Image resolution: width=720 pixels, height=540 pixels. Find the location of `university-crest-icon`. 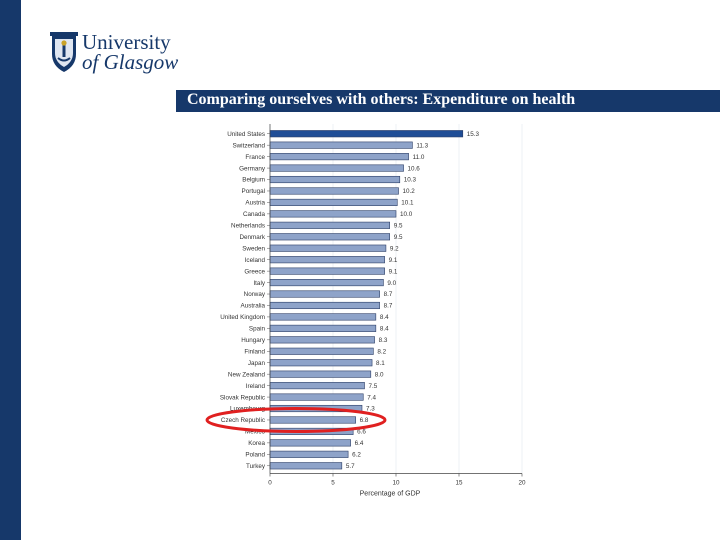

university-crest-icon is located at coordinates (64, 52).